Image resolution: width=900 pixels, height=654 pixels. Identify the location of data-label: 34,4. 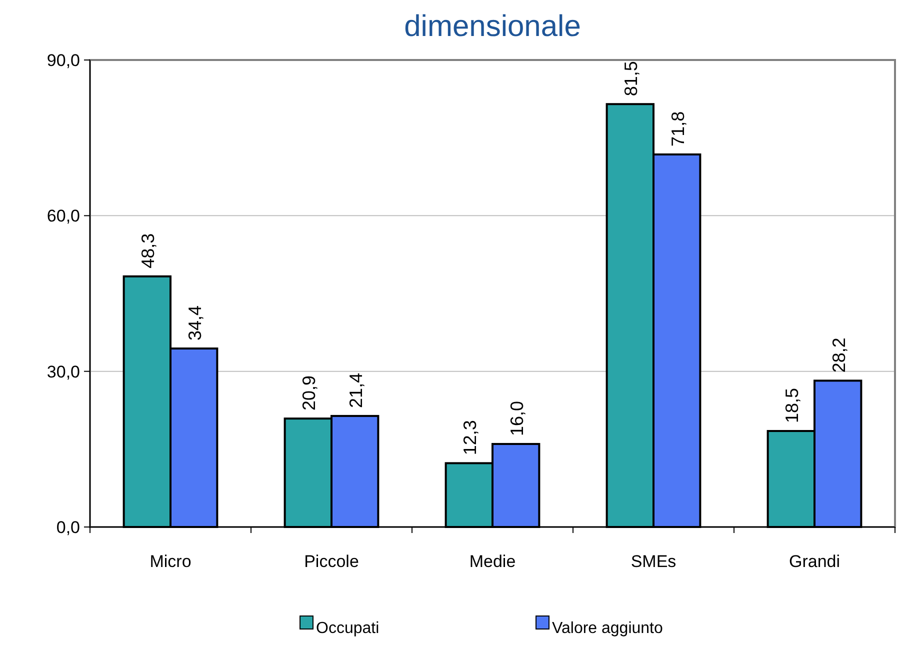
(194, 322).